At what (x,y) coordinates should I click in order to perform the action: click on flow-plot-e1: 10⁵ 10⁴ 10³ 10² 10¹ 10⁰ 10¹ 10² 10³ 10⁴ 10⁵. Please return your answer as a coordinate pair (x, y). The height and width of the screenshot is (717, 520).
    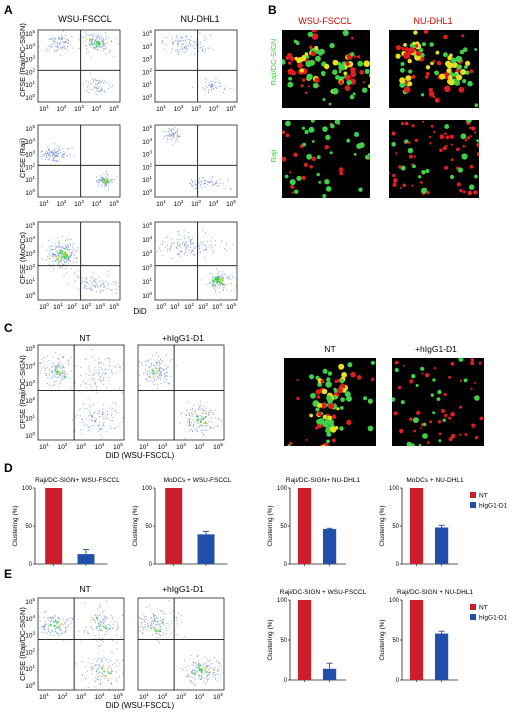
    Looking at the image, I should click on (75, 649).